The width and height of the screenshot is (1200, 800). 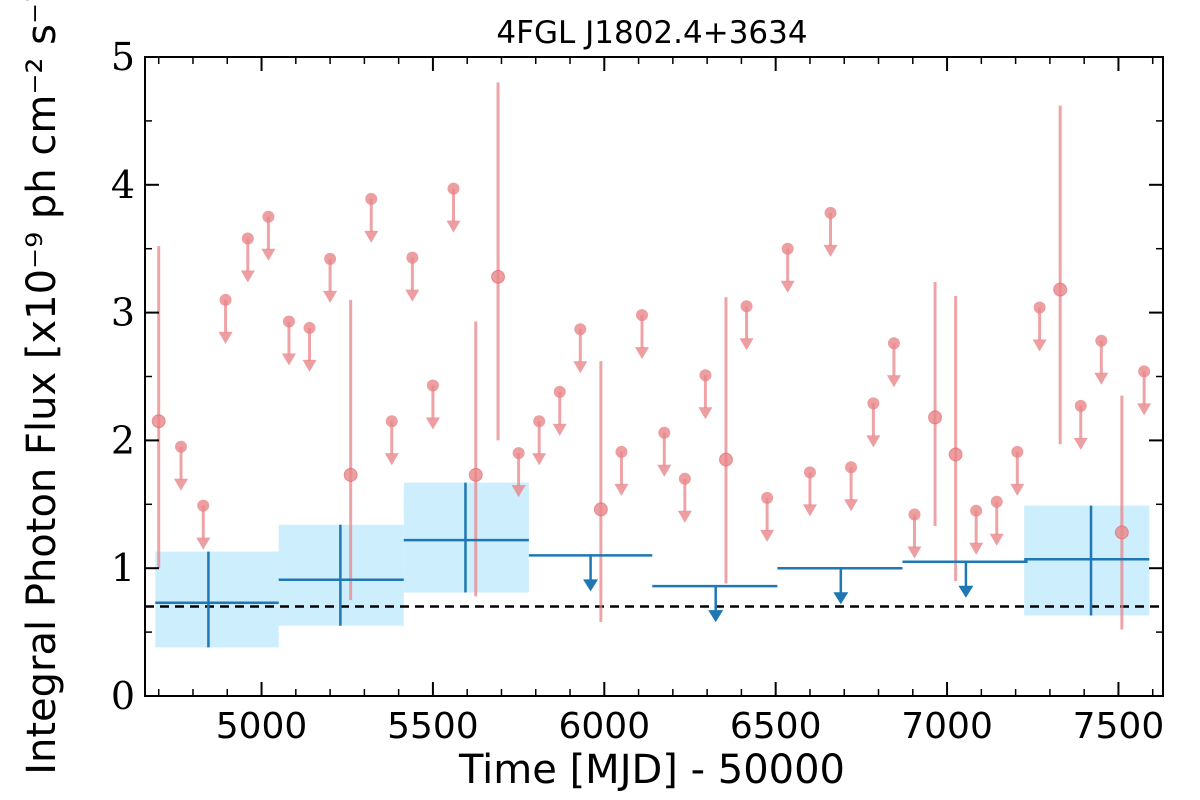 I want to click on x-tick-label: 5000, so click(x=262, y=726).